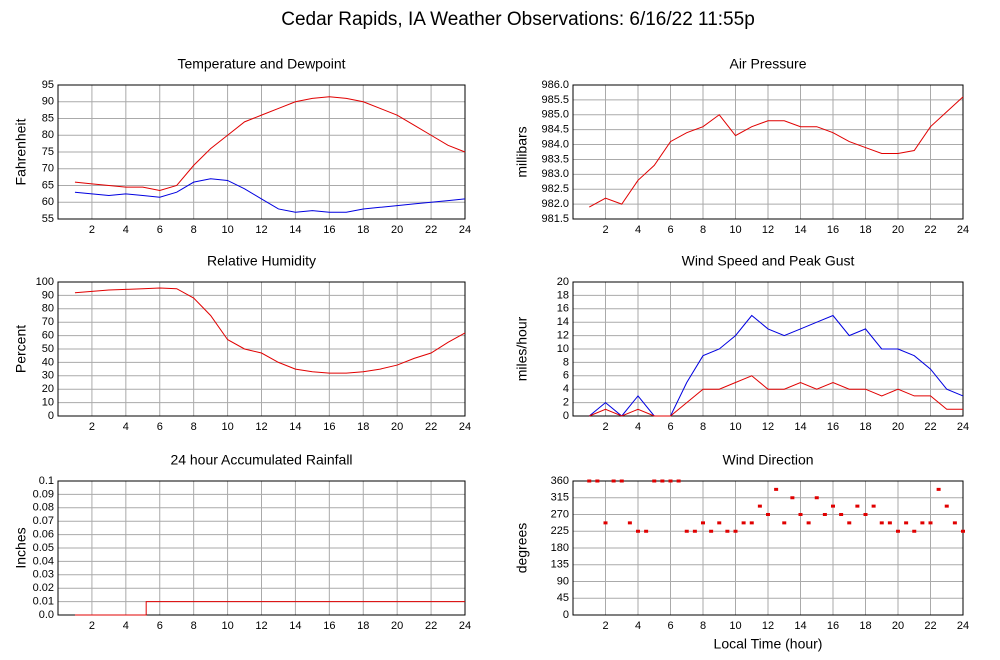 This screenshot has width=1000, height=660. What do you see at coordinates (563, 598) in the screenshot?
I see `y-tick-label: 45` at bounding box center [563, 598].